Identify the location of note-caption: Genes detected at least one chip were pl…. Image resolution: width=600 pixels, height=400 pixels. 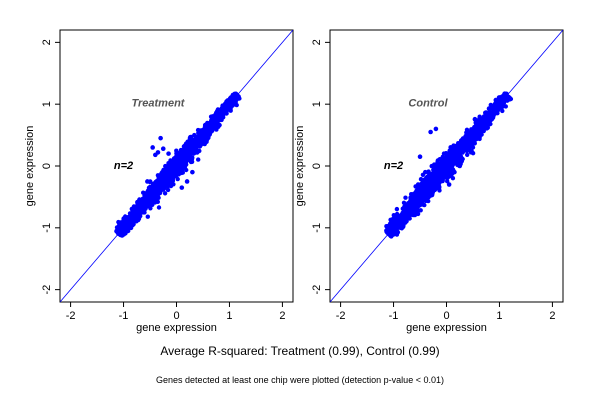
(300, 380).